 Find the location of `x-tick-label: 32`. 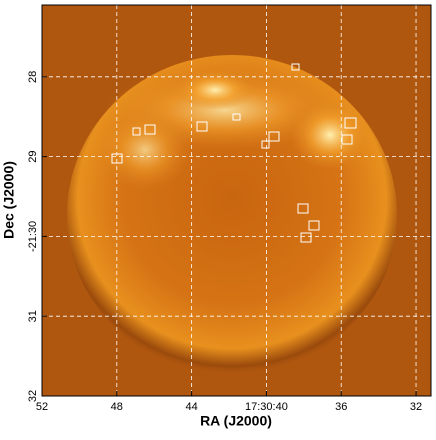

x-tick-label: 32 is located at coordinates (416, 407).